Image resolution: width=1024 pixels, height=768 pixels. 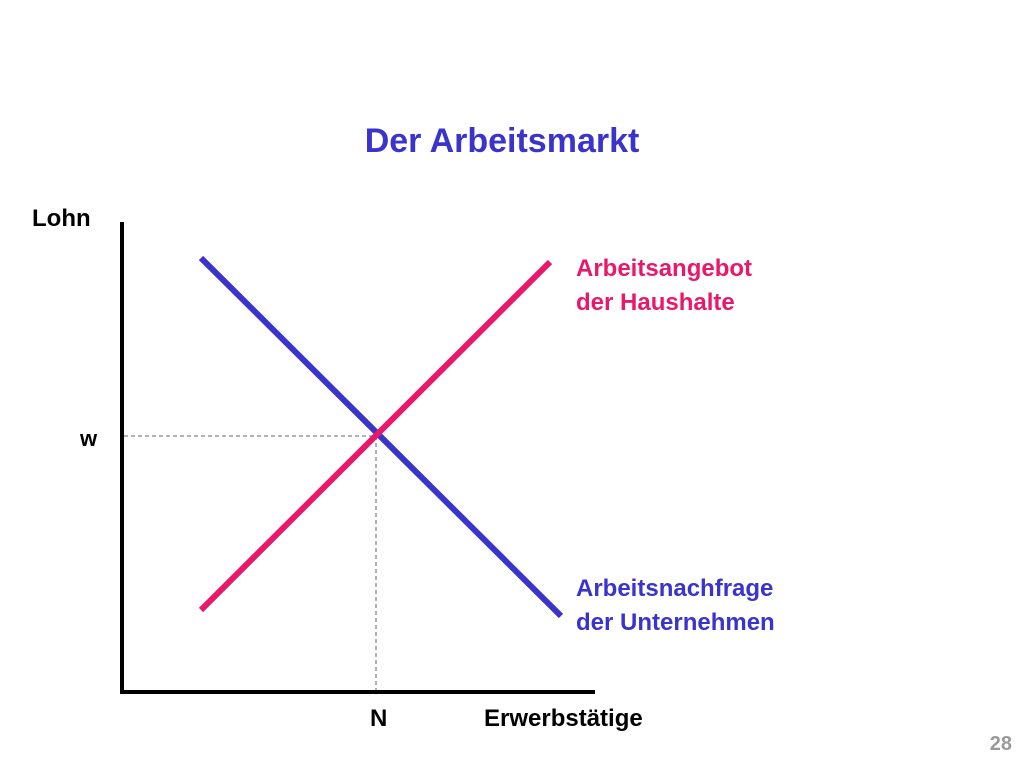 I want to click on page-title: Der Arbeitsmarkt, so click(x=502, y=141).